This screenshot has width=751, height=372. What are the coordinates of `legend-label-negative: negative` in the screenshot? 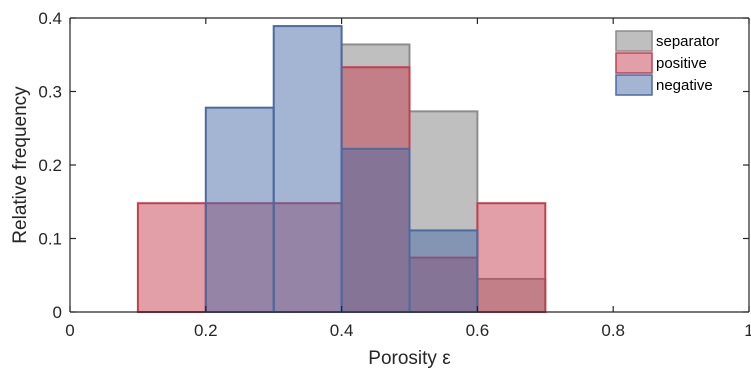 It's located at (684, 85).